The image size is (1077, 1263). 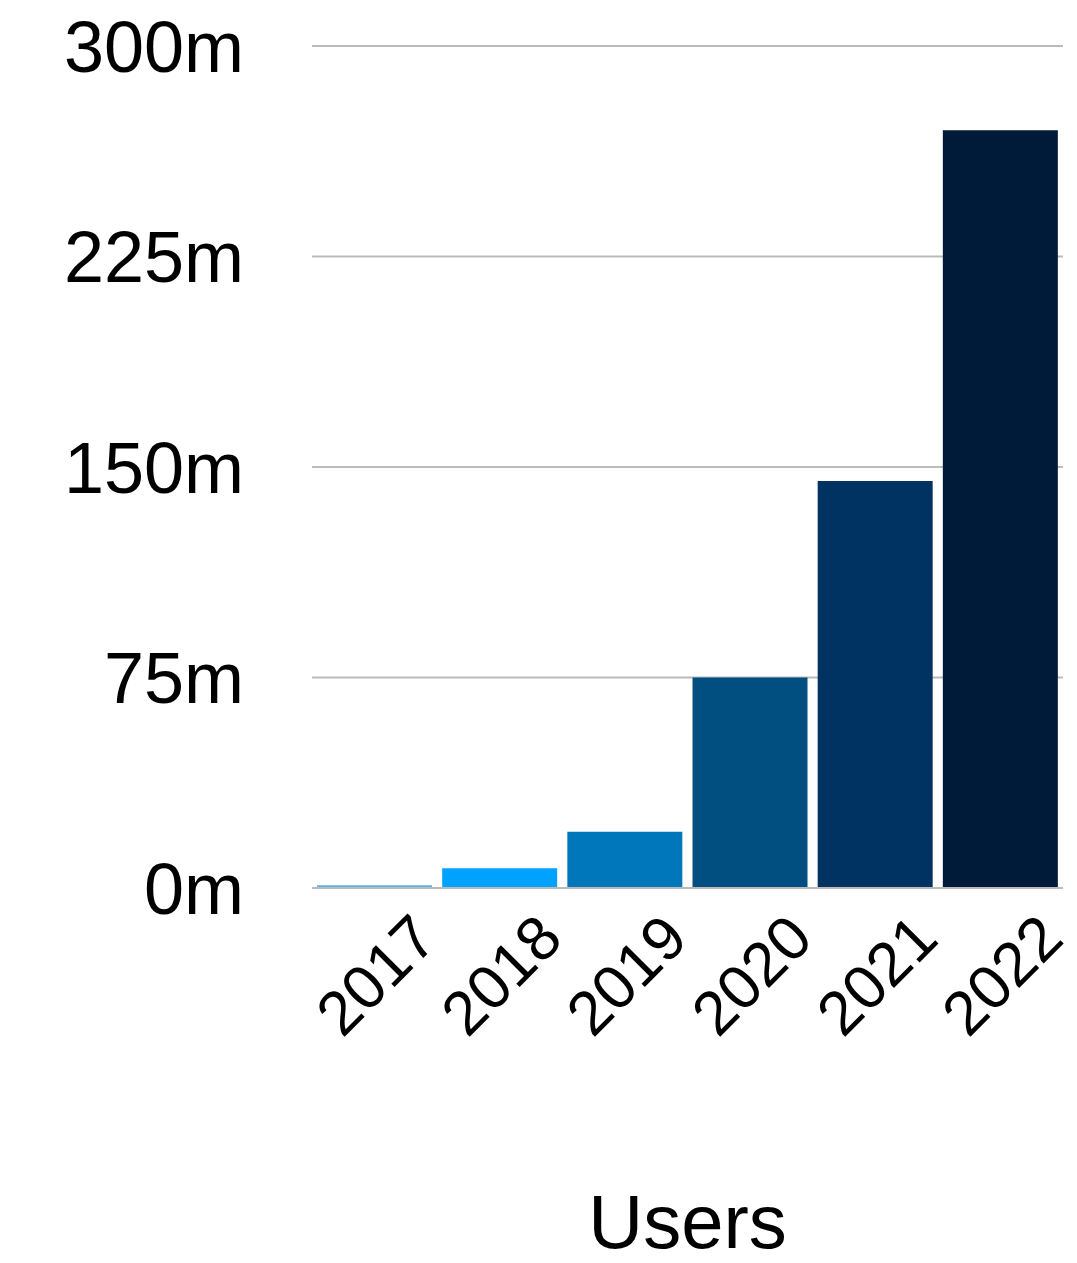 What do you see at coordinates (687, 1221) in the screenshot?
I see `x-axis-title: Users` at bounding box center [687, 1221].